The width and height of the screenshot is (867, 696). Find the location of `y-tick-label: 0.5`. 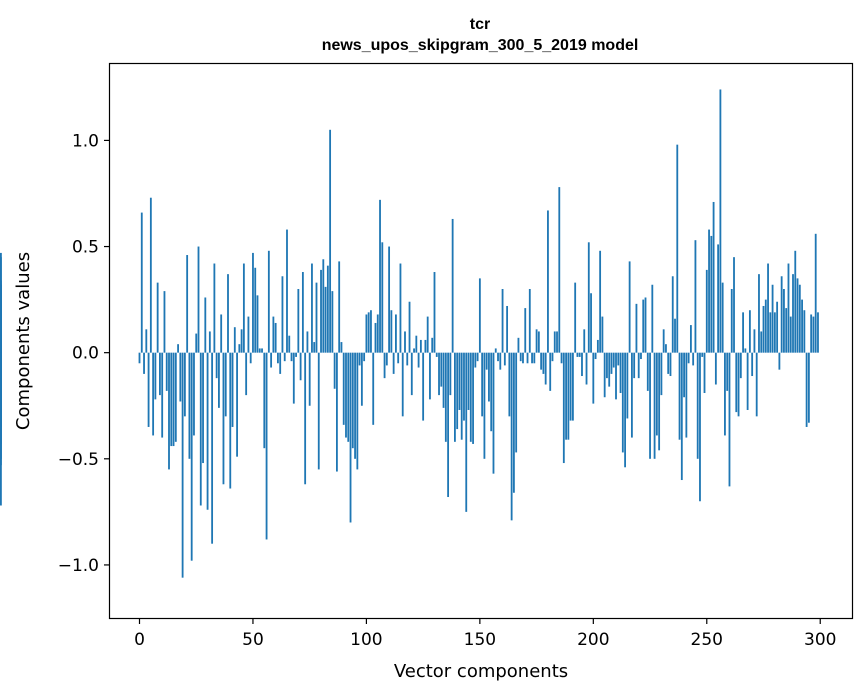

y-tick-label: 0.5 is located at coordinates (85, 248).